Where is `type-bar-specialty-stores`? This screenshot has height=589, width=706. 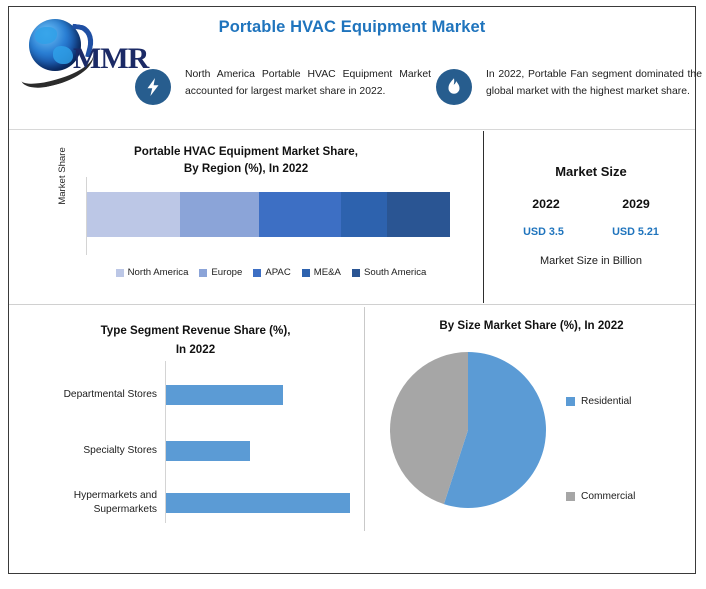 type-bar-specialty-stores is located at coordinates (208, 451).